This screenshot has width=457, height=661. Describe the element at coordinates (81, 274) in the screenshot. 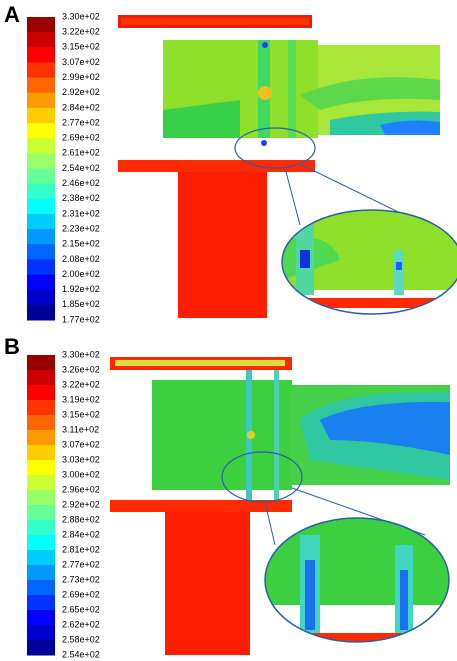

I see `colorbar-label: 2.00e+02` at that location.